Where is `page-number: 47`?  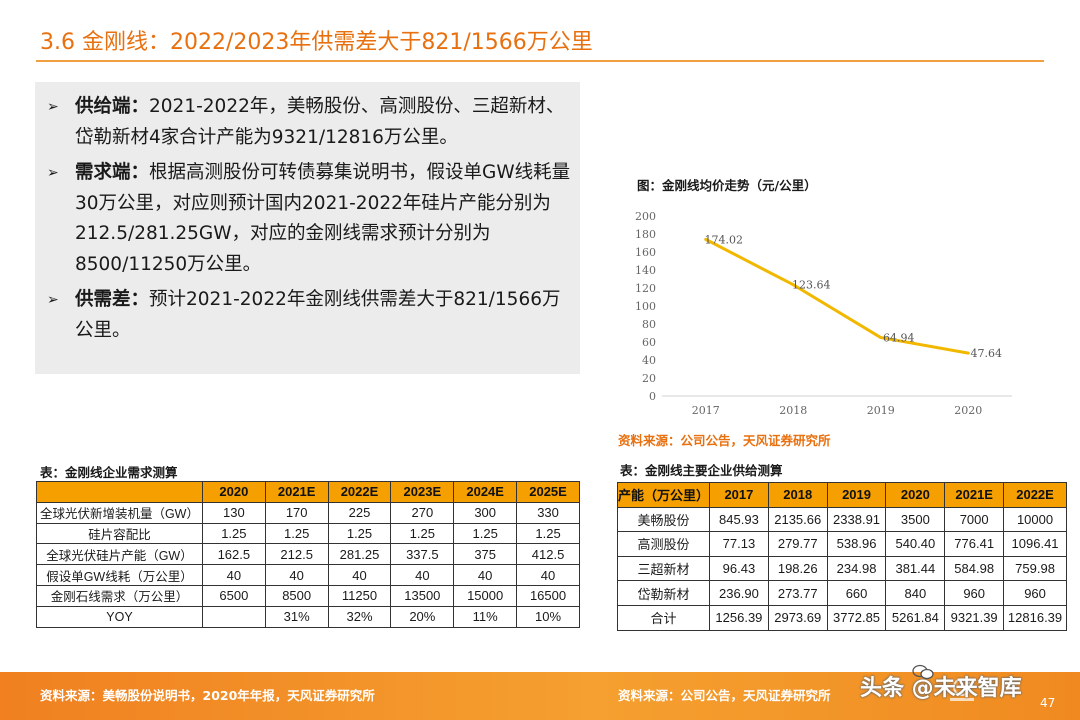
page-number: 47 is located at coordinates (1048, 703).